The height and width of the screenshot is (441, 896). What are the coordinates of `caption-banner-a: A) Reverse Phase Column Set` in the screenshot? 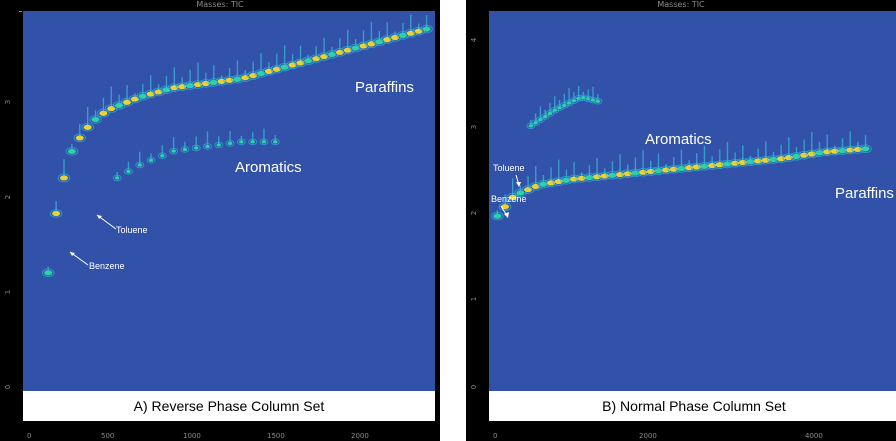 It's located at (229, 406).